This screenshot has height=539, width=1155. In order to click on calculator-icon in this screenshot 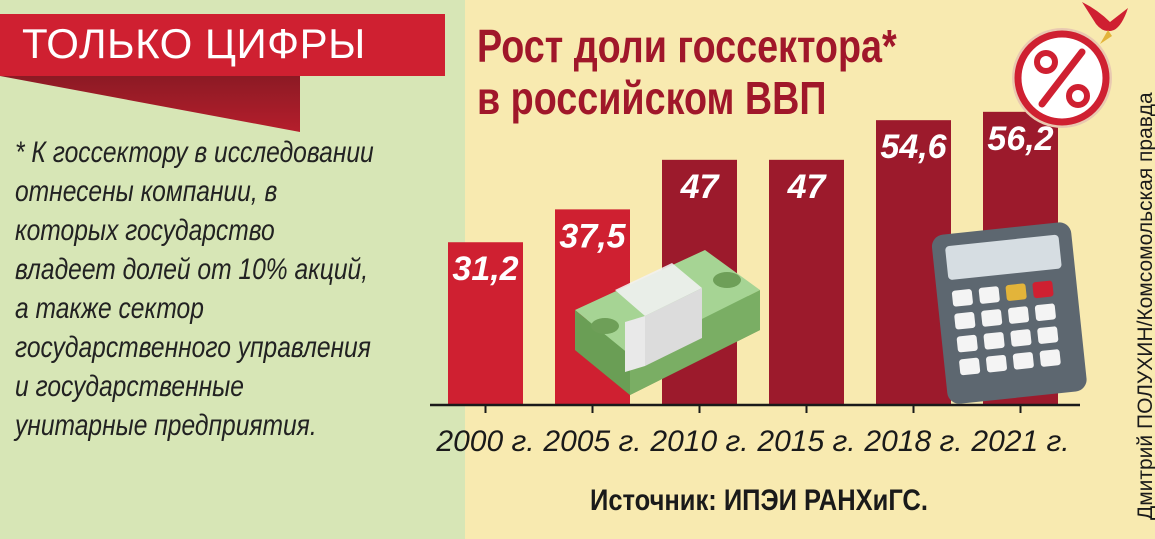, I will do `click(1009, 313)`.